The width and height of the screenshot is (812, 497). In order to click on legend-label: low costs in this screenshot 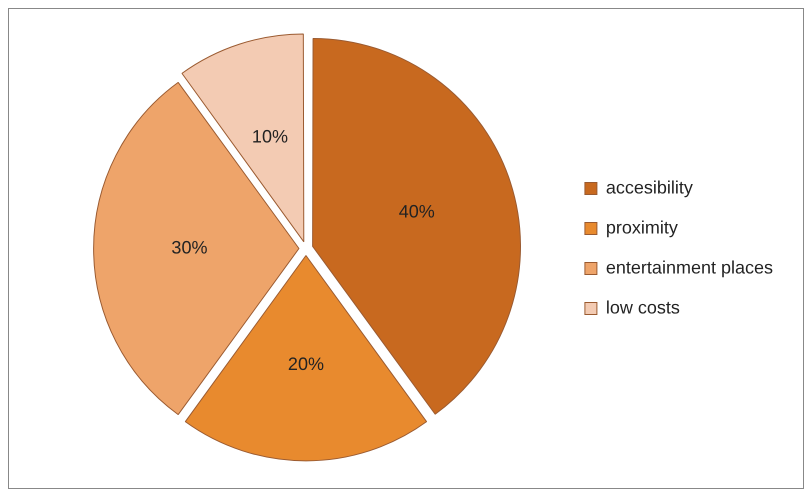, I will do `click(643, 307)`.